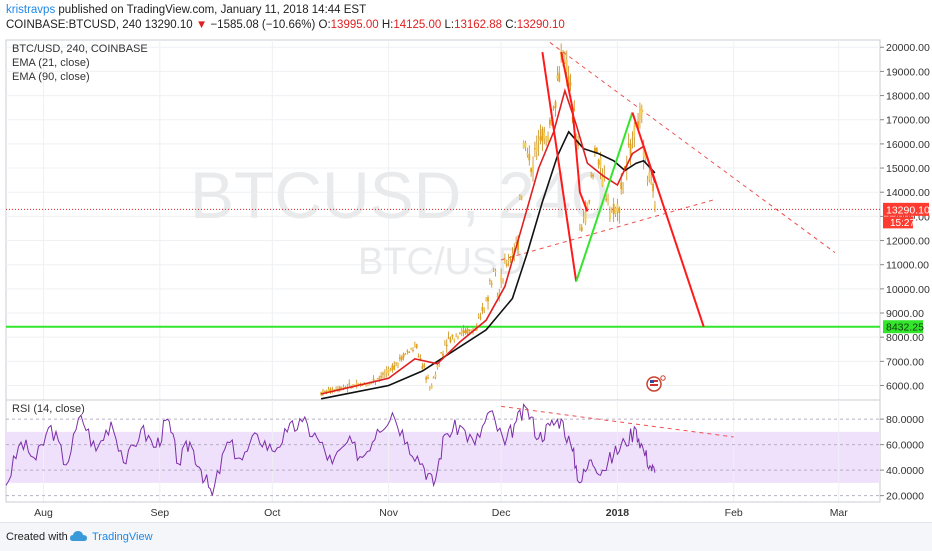 Image resolution: width=932 pixels, height=551 pixels. I want to click on author-link: kristravps, so click(31, 10).